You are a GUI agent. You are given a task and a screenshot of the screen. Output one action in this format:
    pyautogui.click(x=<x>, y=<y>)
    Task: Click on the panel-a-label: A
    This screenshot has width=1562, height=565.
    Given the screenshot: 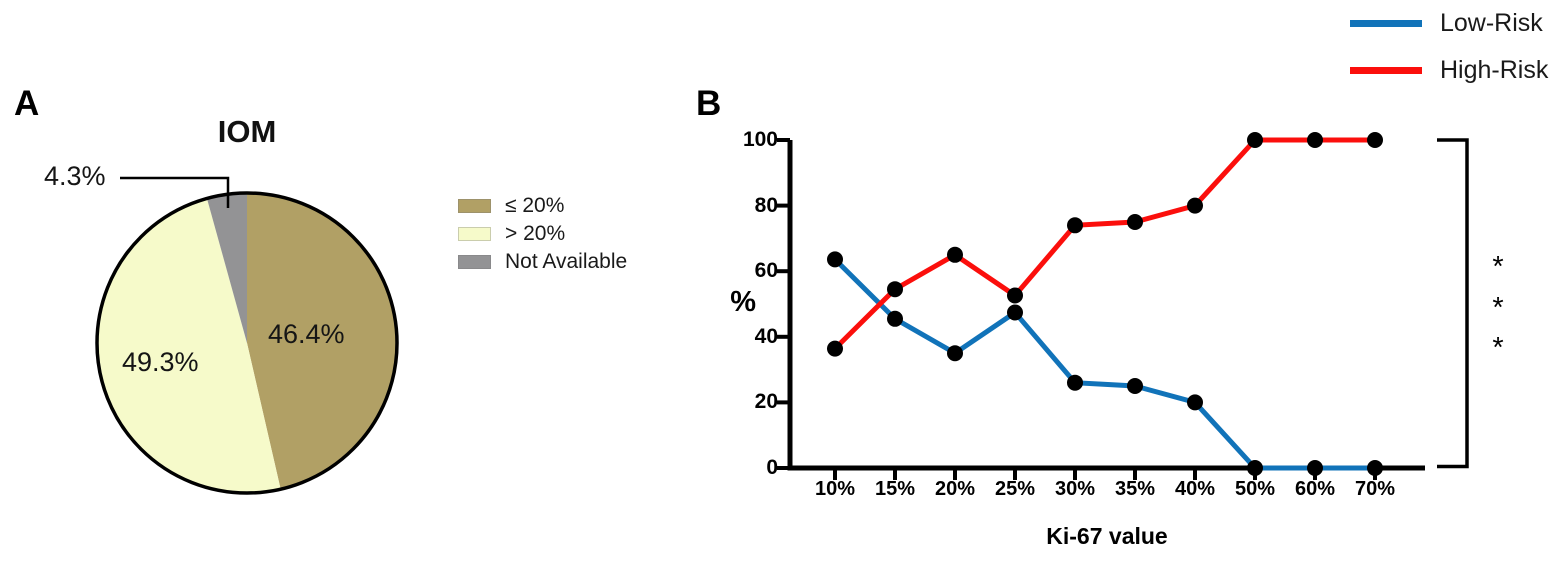 What is the action you would take?
    pyautogui.click(x=27, y=103)
    